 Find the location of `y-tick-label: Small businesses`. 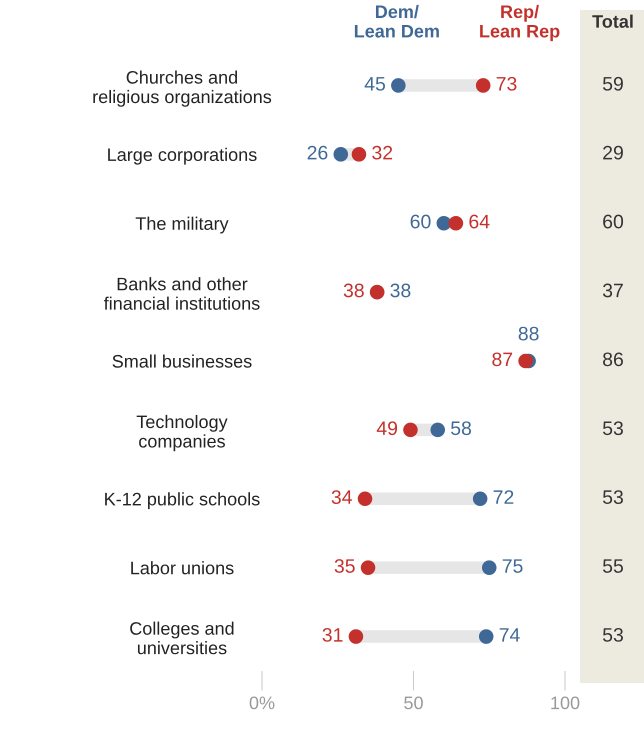

y-tick-label: Small businesses is located at coordinates (182, 361).